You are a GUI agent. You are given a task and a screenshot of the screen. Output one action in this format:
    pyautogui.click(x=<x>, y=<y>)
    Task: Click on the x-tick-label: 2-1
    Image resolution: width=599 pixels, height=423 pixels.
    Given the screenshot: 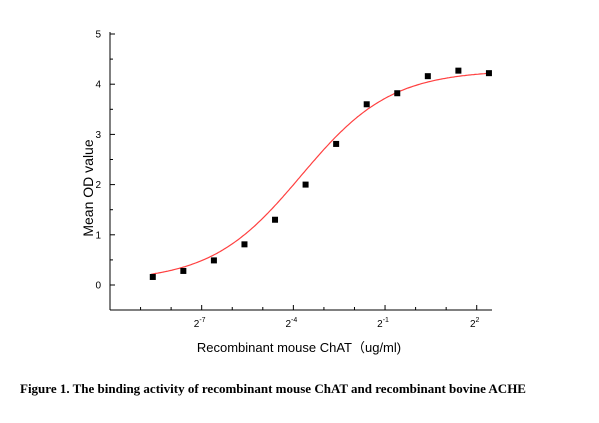 What is the action you would take?
    pyautogui.click(x=383, y=323)
    